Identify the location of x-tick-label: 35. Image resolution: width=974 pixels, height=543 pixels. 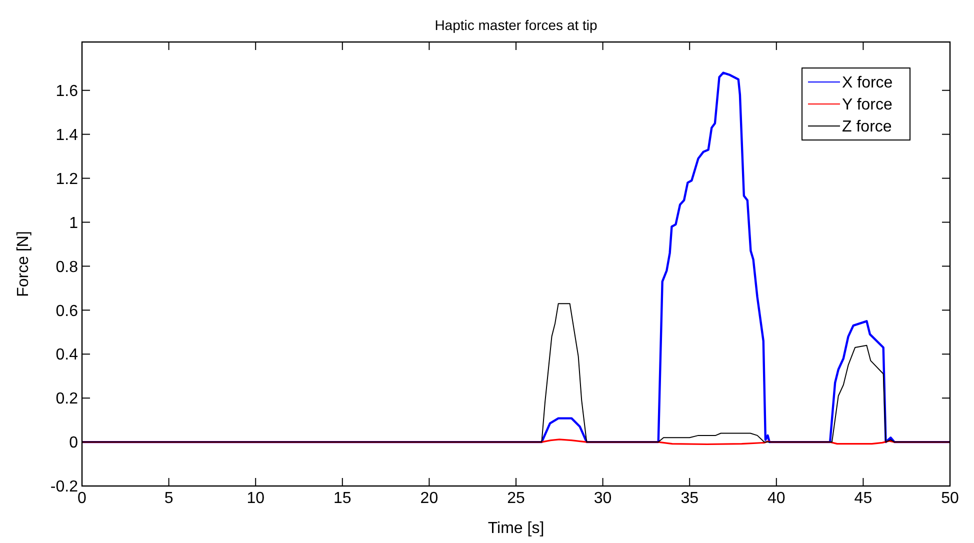
(689, 498).